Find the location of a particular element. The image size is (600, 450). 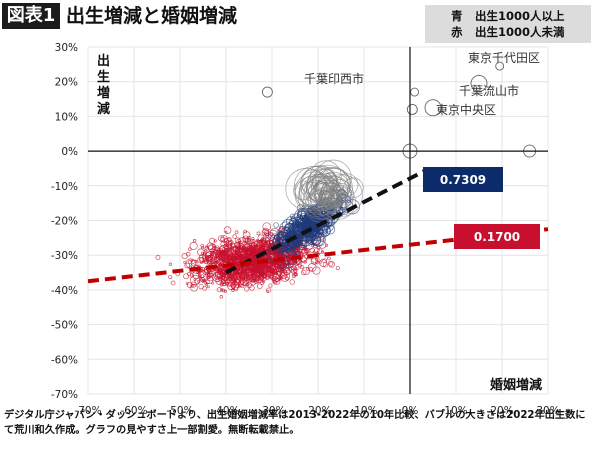

page-title: 出生増減と婚姻増減 is located at coordinates (152, 16).